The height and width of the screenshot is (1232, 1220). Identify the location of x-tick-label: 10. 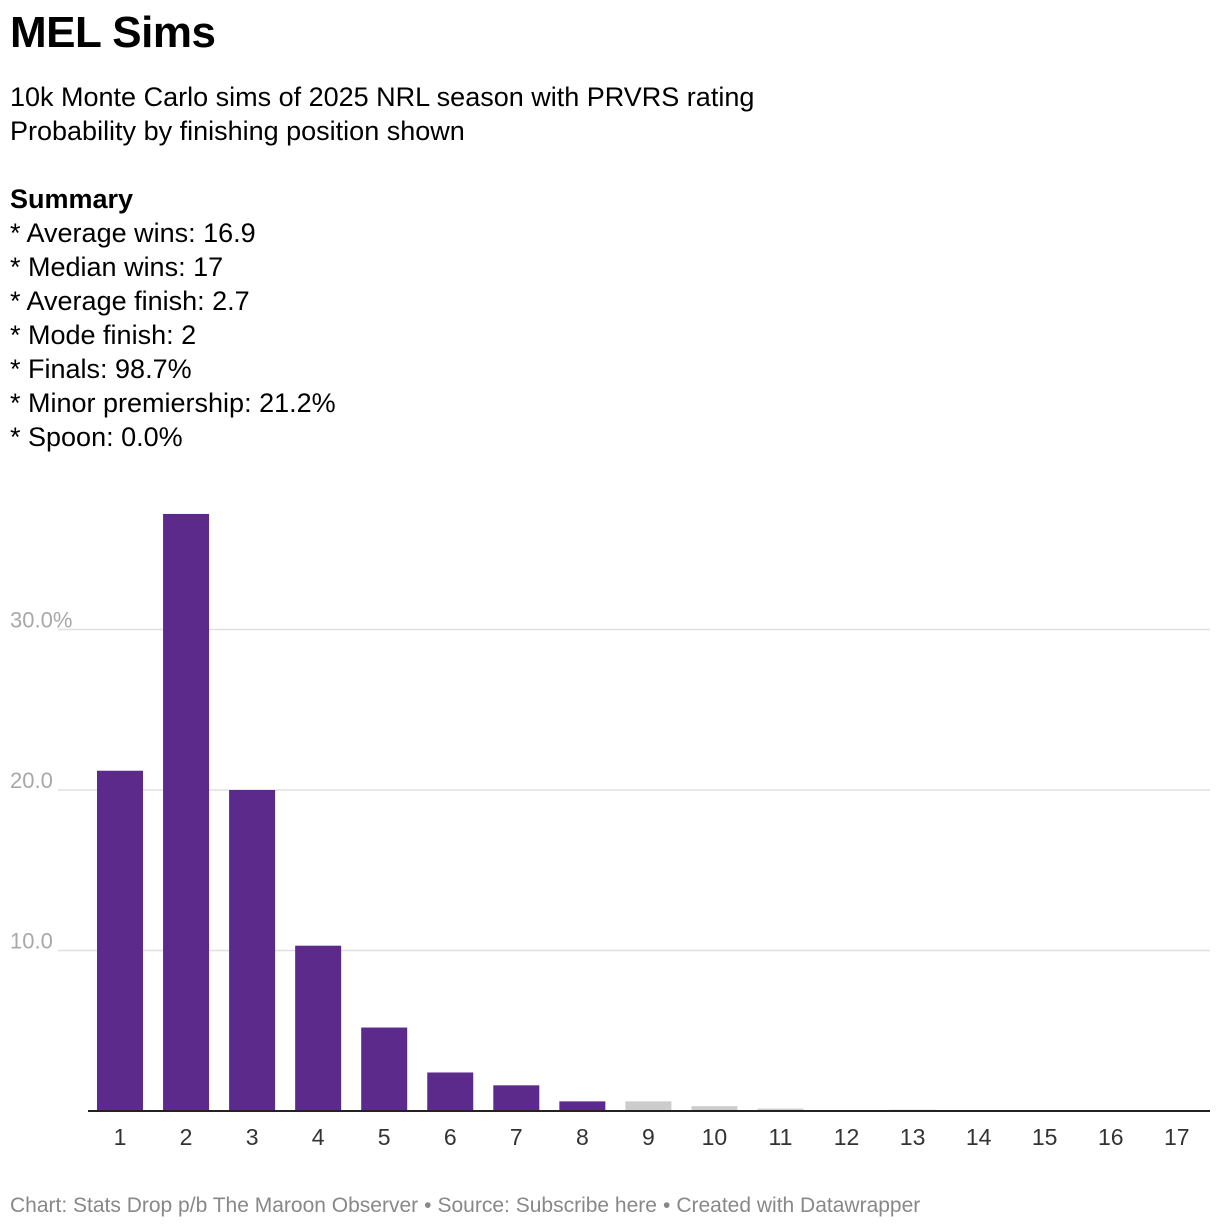
(715, 1137).